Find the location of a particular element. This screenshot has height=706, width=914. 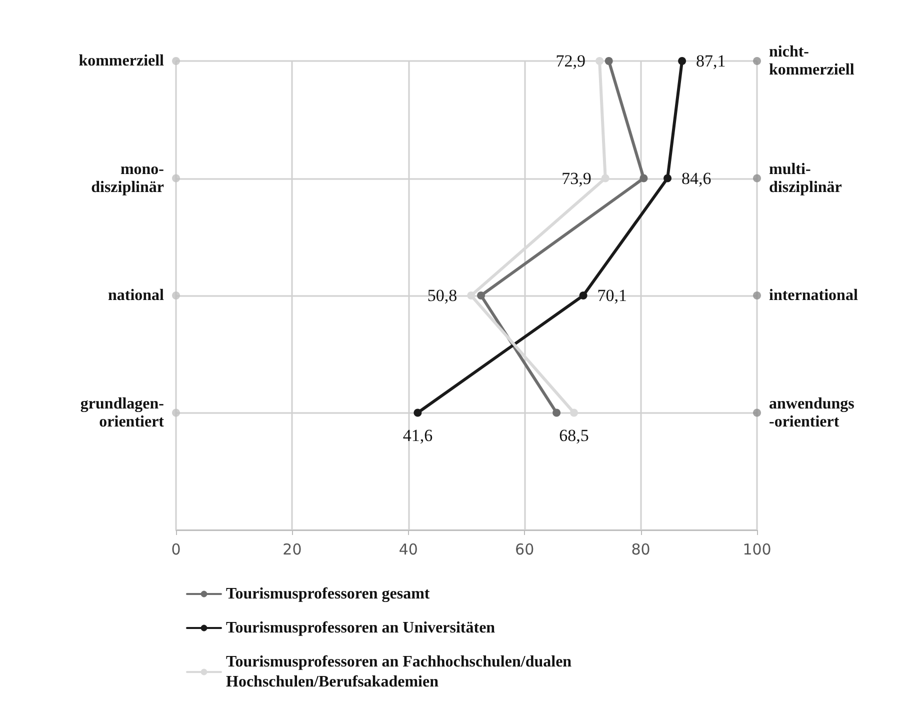

y2-tick-label: international is located at coordinates (813, 295).